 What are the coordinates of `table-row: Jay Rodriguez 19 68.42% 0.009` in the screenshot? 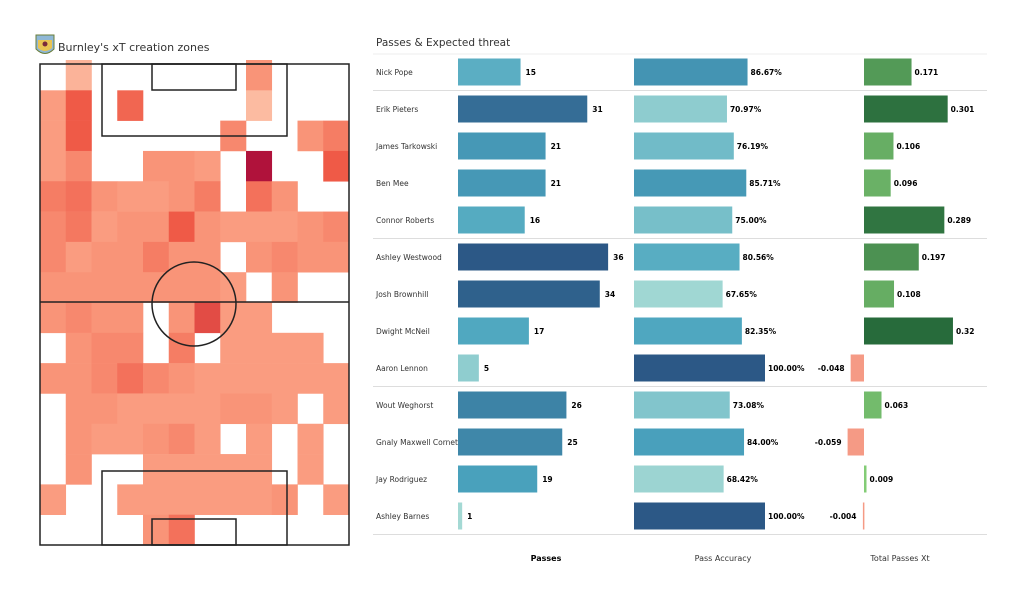 It's located at (634, 479).